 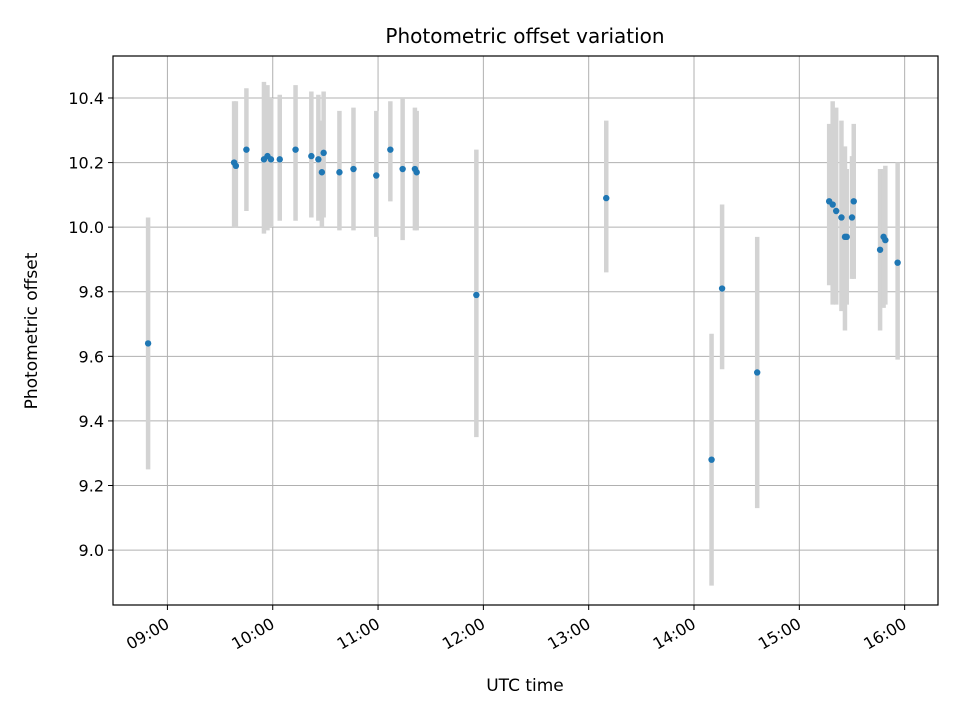 What do you see at coordinates (91, 356) in the screenshot?
I see `y-tick-label: 9.6` at bounding box center [91, 356].